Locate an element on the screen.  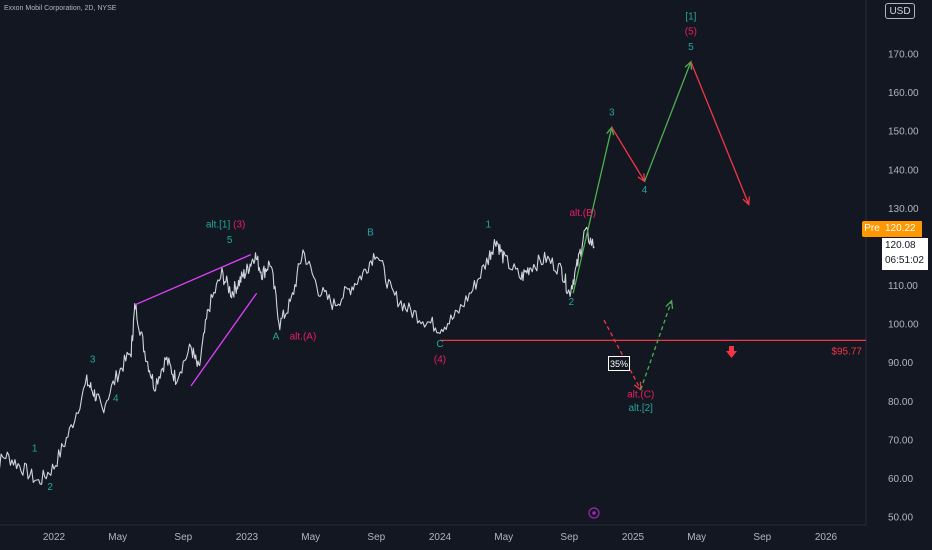
event-marker-icon is located at coordinates (594, 513).